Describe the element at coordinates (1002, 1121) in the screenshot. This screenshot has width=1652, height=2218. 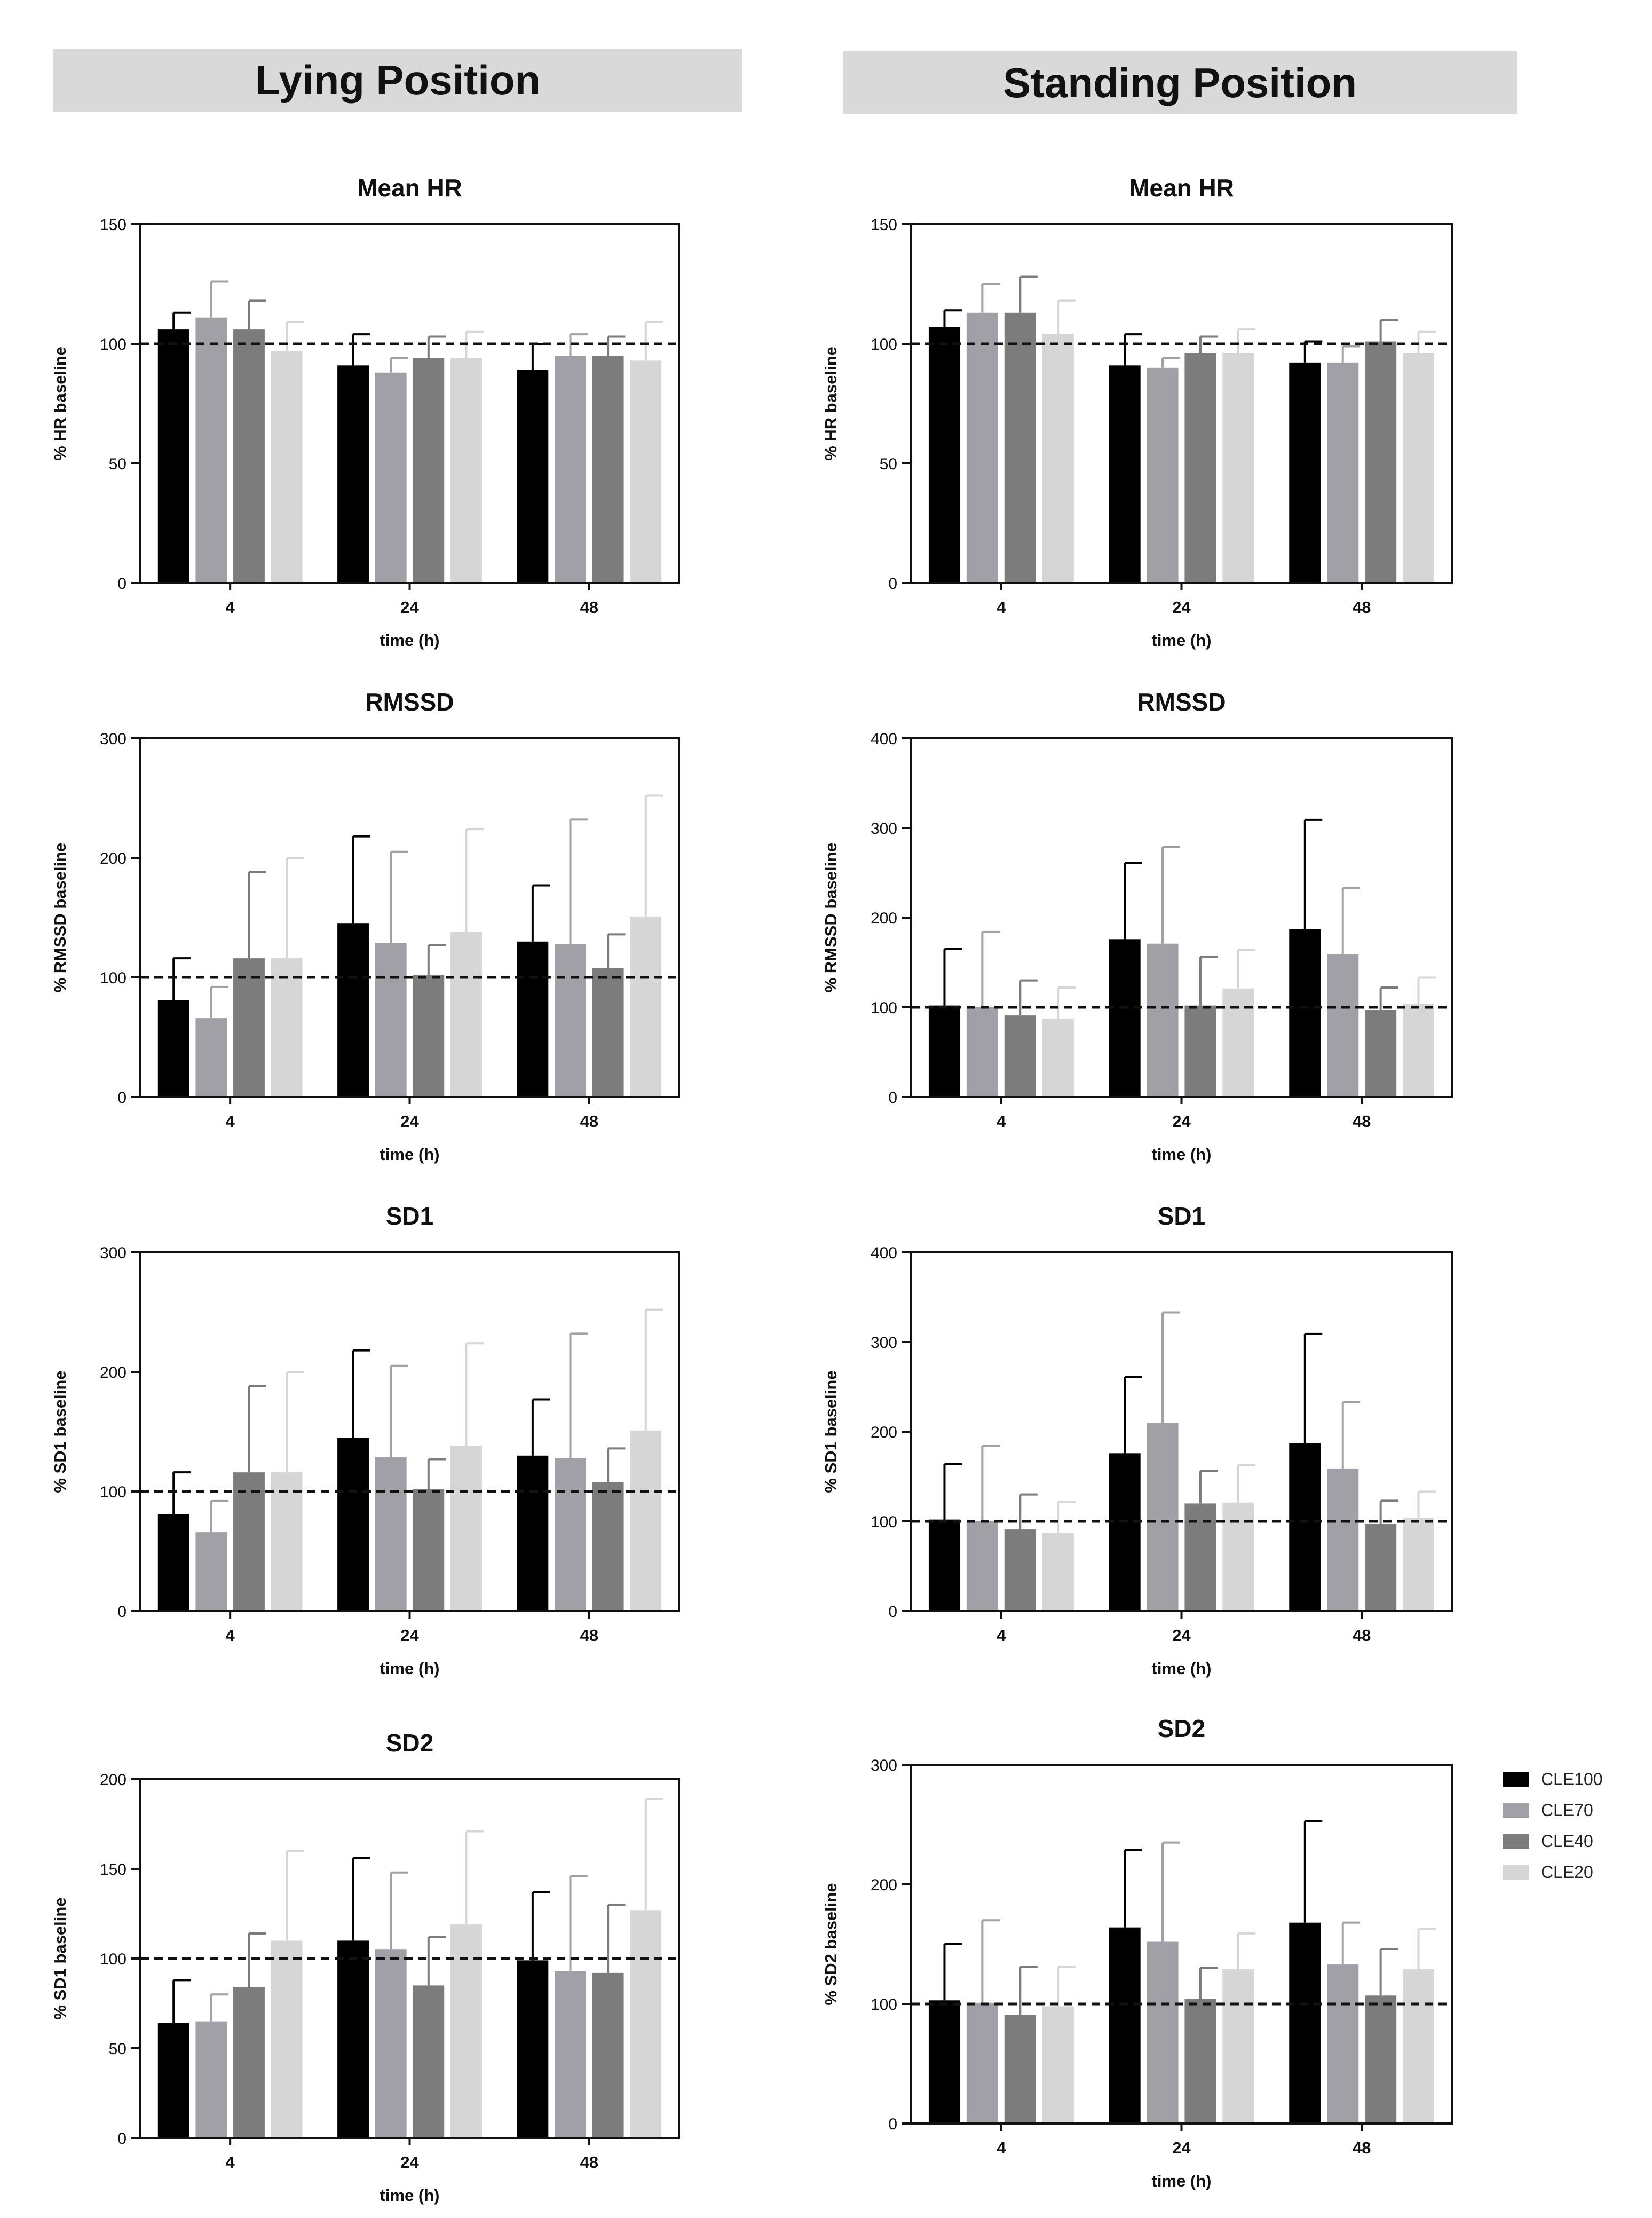
I see `c5-x-tick-label: 4` at that location.